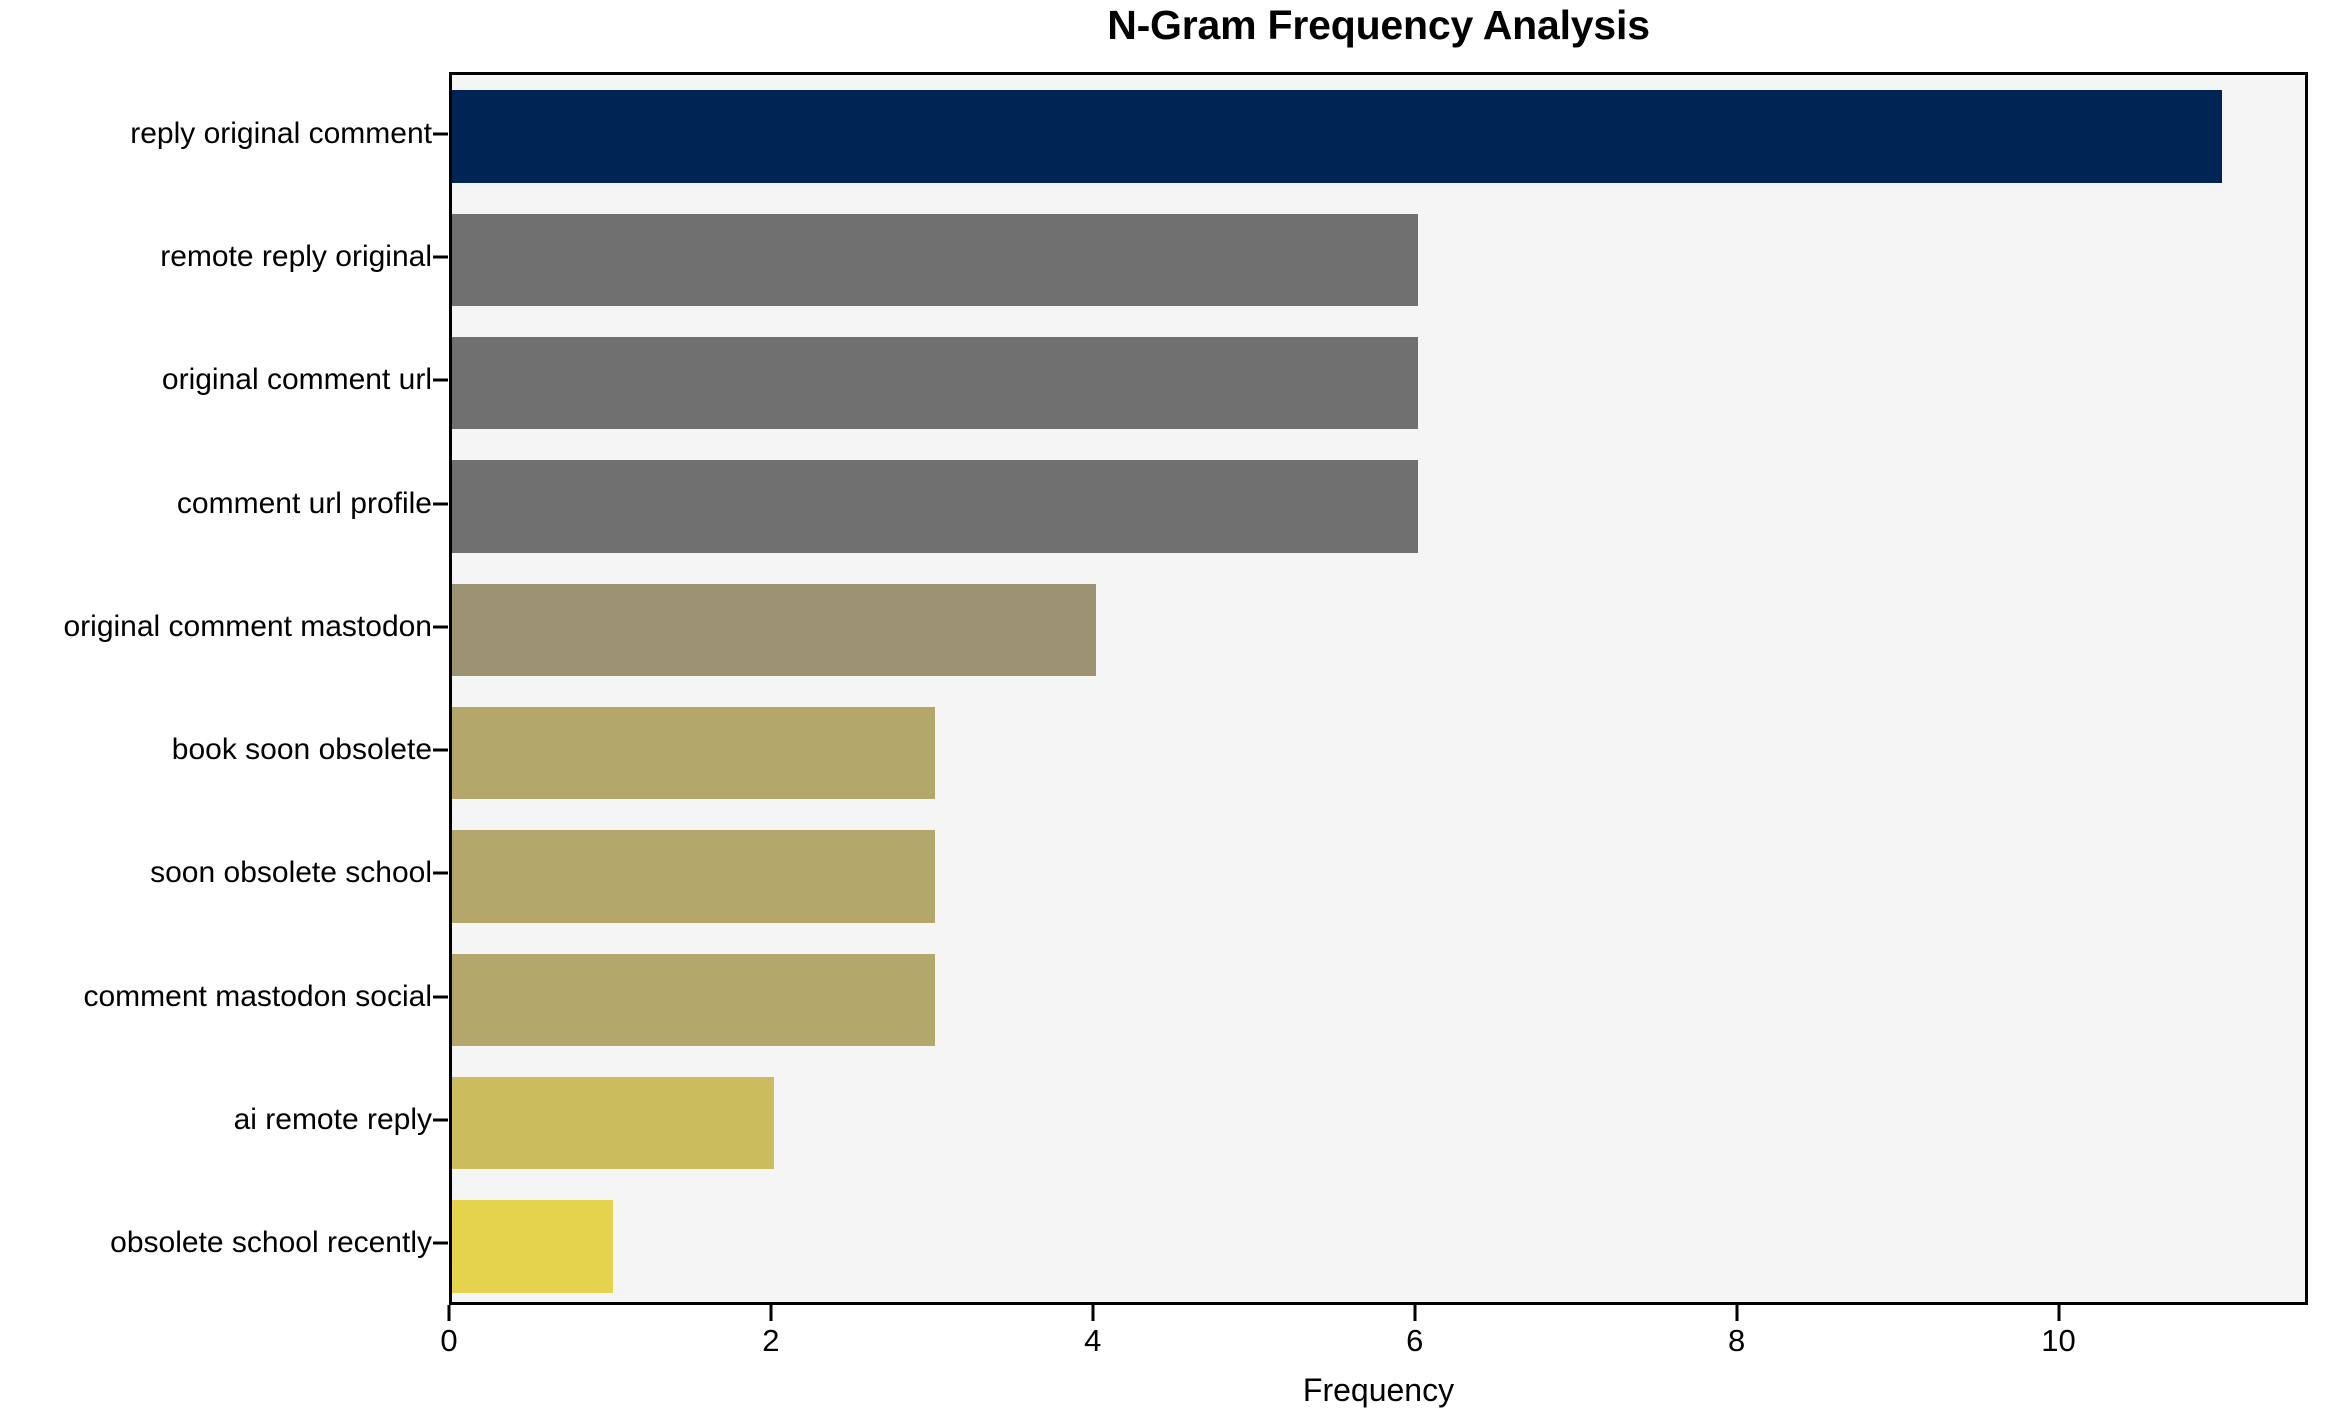 The width and height of the screenshot is (2329, 1414). Describe the element at coordinates (301, 750) in the screenshot. I see `y-tick-label: book soon obsolete` at that location.